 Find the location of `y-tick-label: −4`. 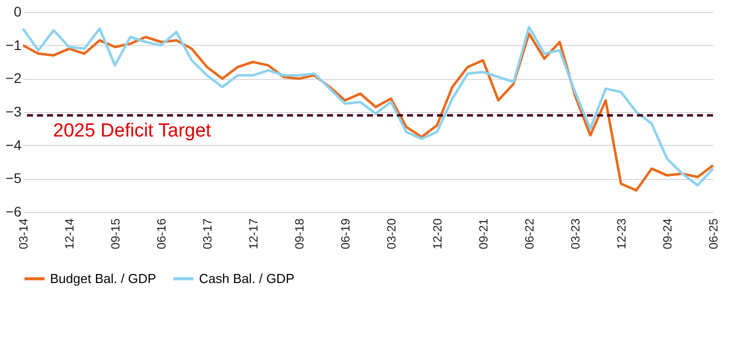

y-tick-label: −4 is located at coordinates (14, 144).